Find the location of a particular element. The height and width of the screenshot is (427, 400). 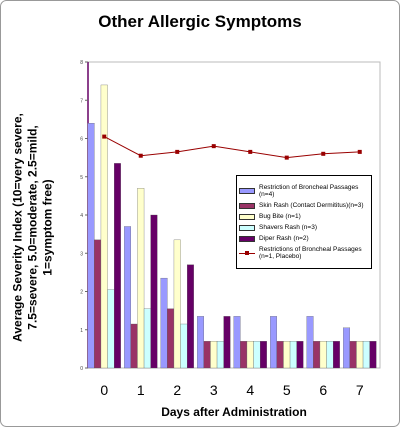

x-tick-label: 4 is located at coordinates (250, 390).